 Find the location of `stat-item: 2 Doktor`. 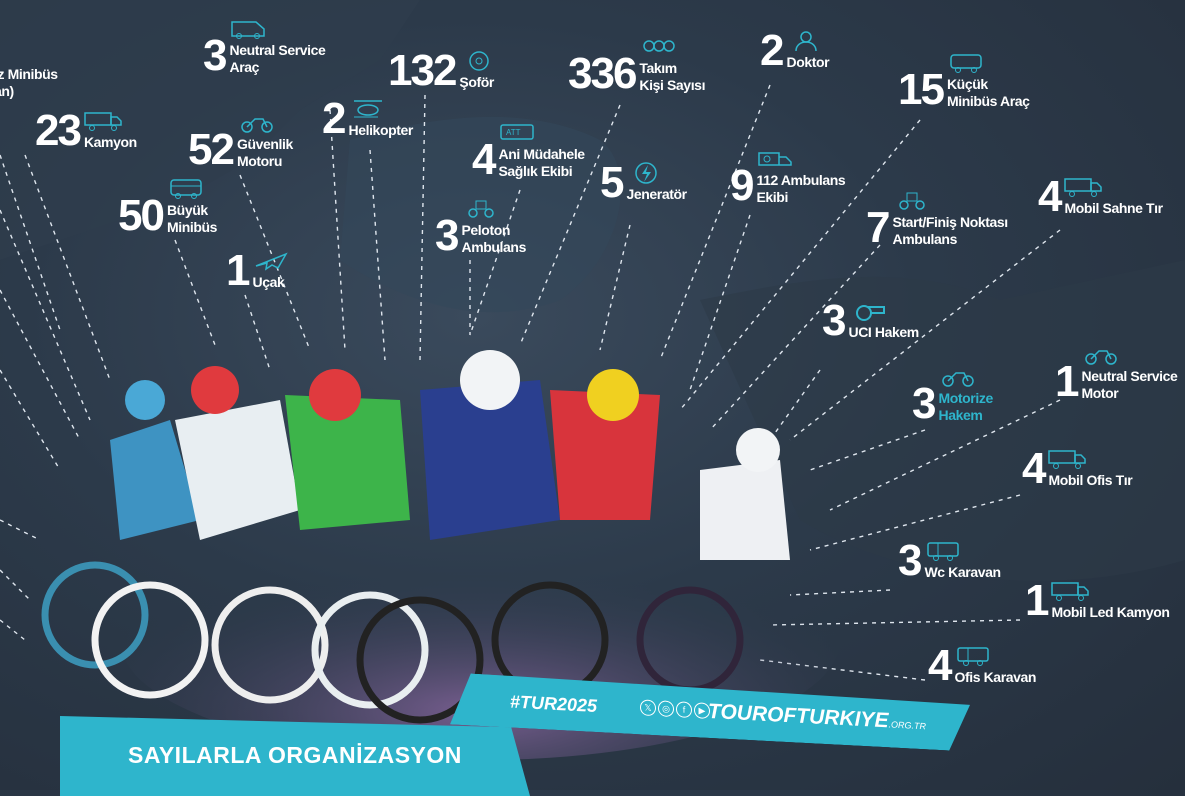

stat-item: 2 Doktor is located at coordinates (795, 51).